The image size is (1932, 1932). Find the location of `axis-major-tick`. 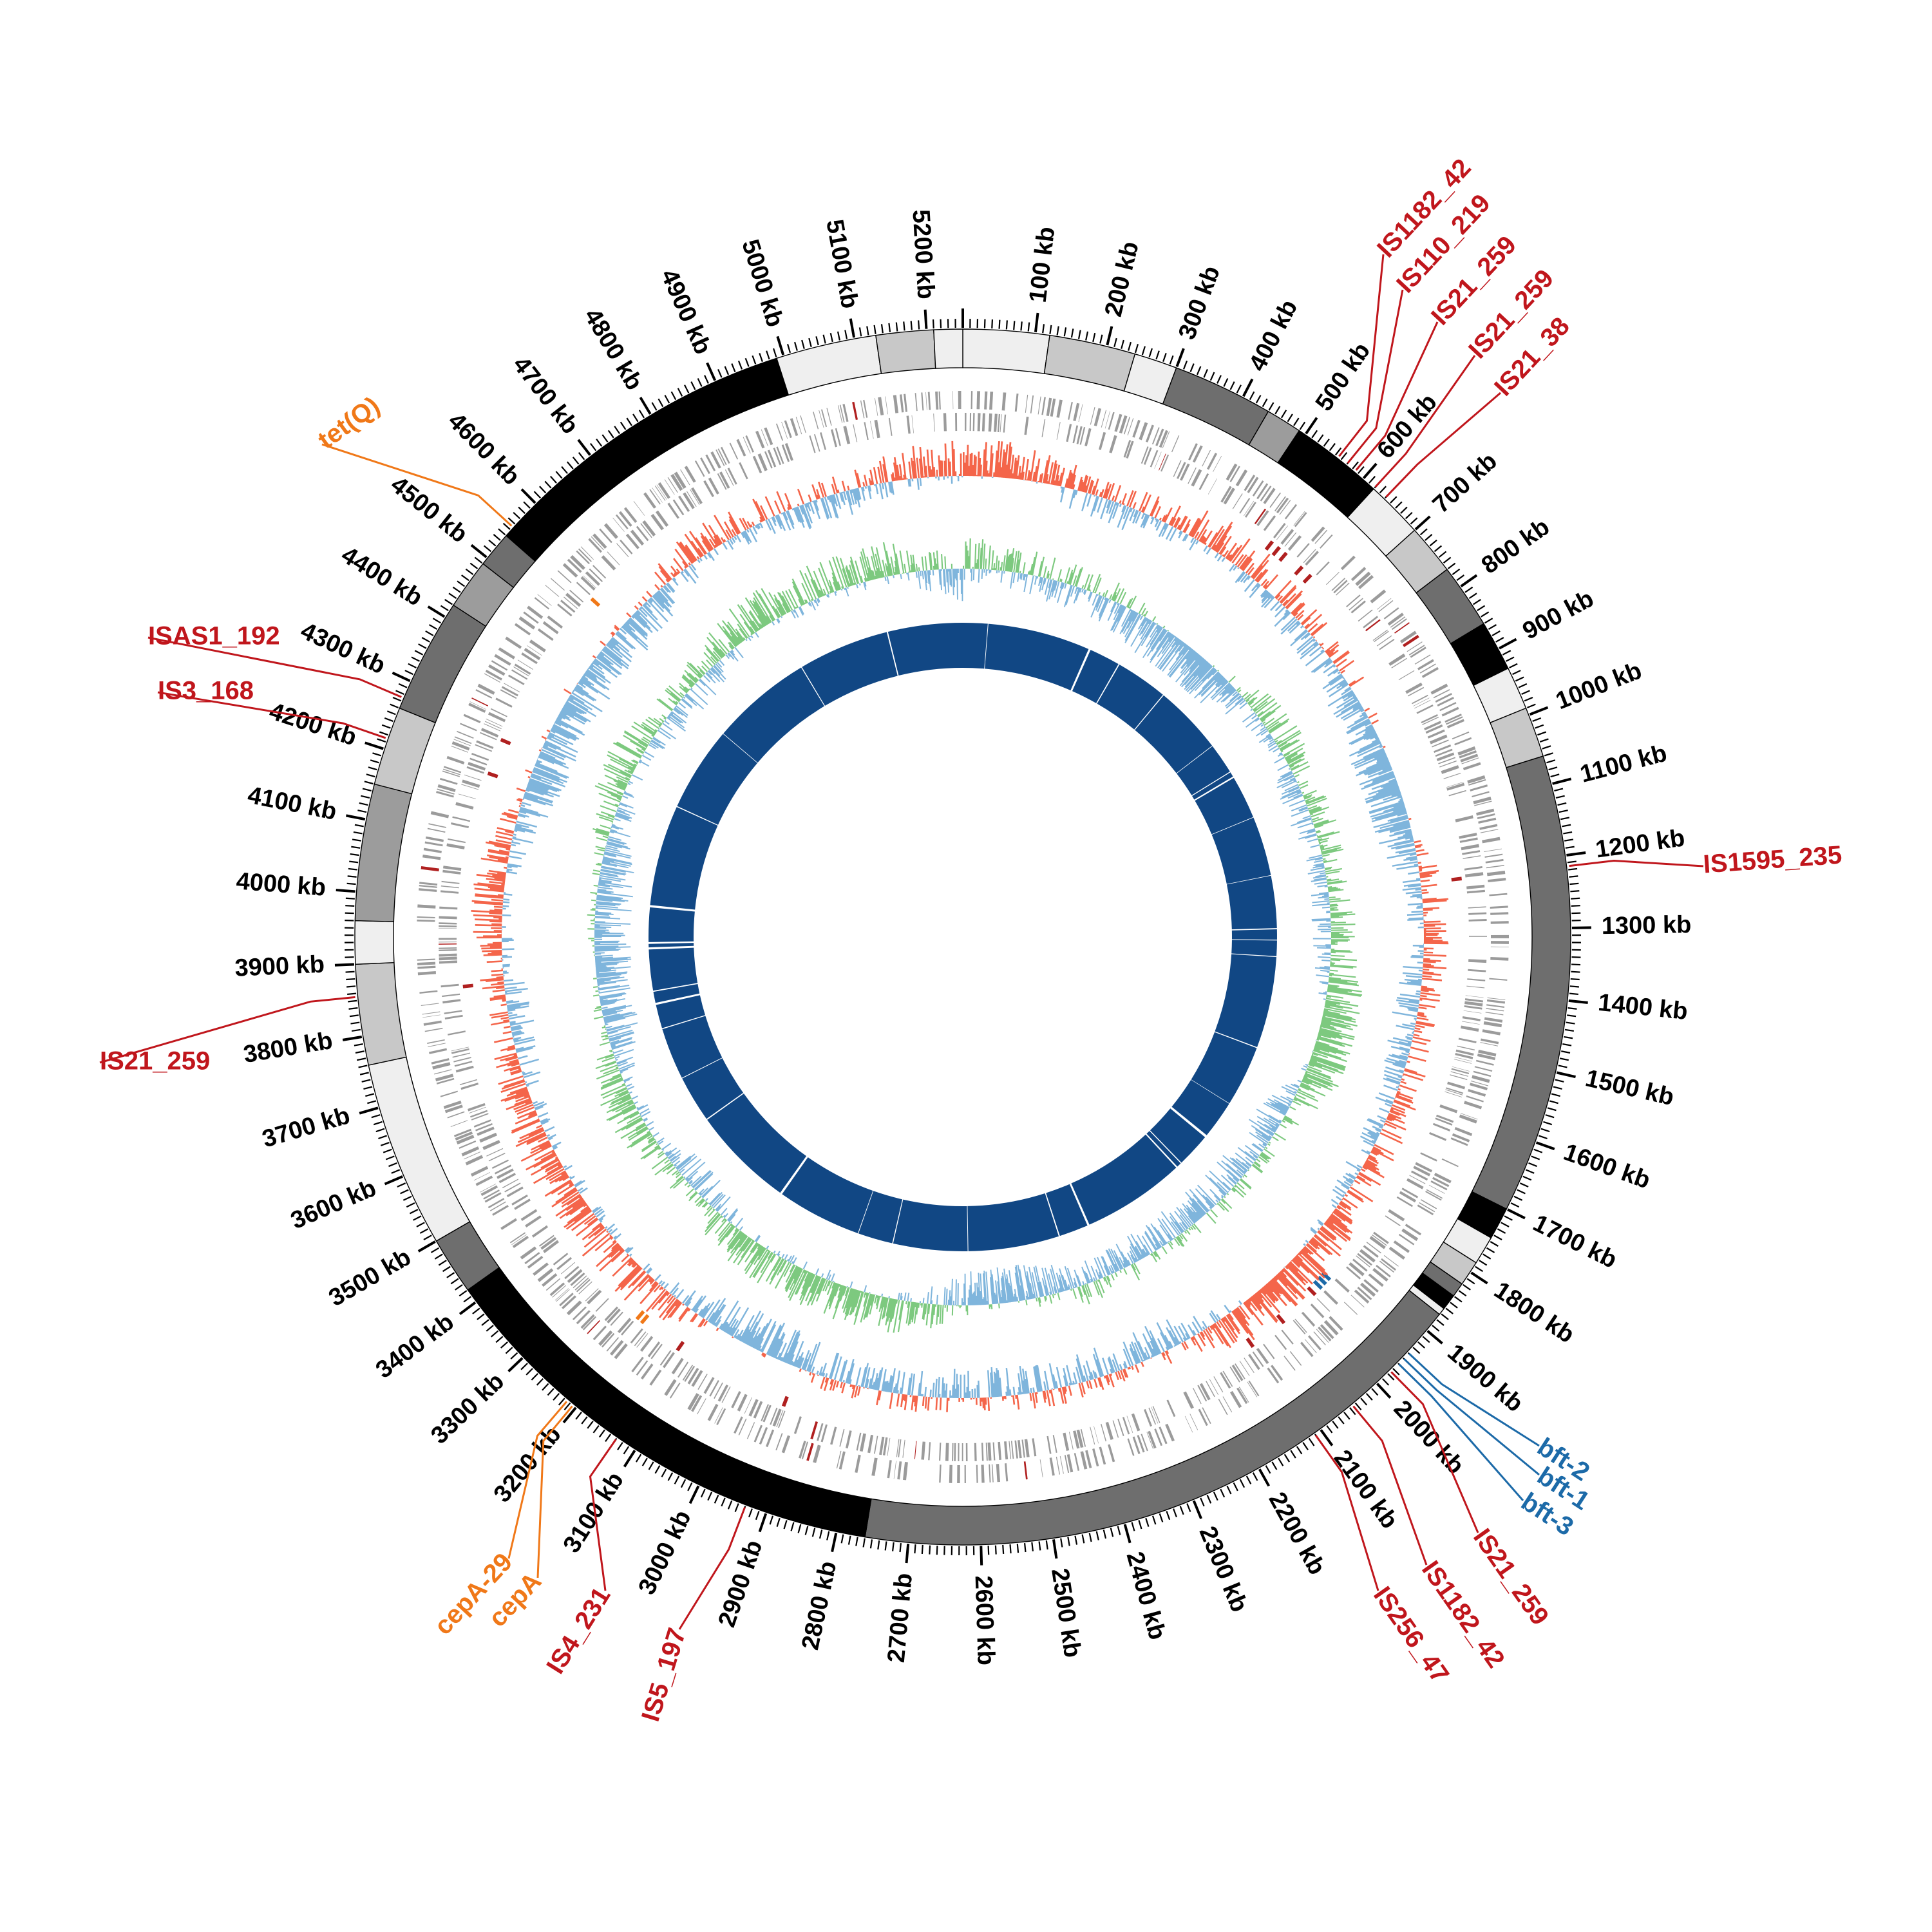

axis-major-tick is located at coordinates (479, 551).